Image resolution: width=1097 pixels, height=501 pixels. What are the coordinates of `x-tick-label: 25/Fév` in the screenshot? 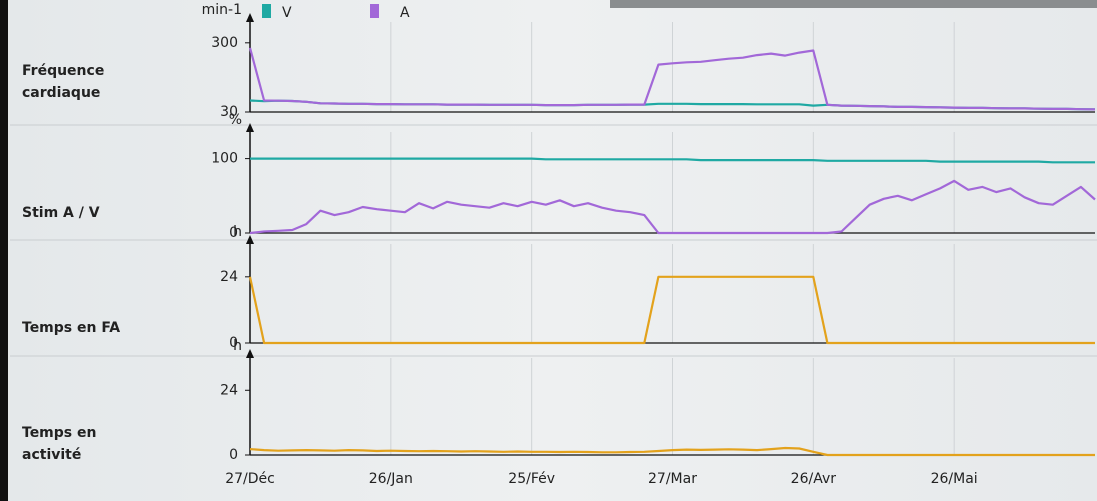 It's located at (531, 479).